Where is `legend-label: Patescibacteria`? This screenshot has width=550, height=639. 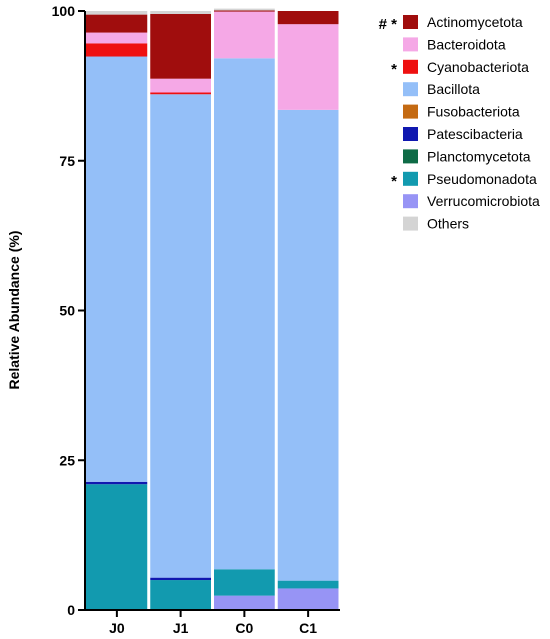
legend-label: Patescibacteria is located at coordinates (475, 134).